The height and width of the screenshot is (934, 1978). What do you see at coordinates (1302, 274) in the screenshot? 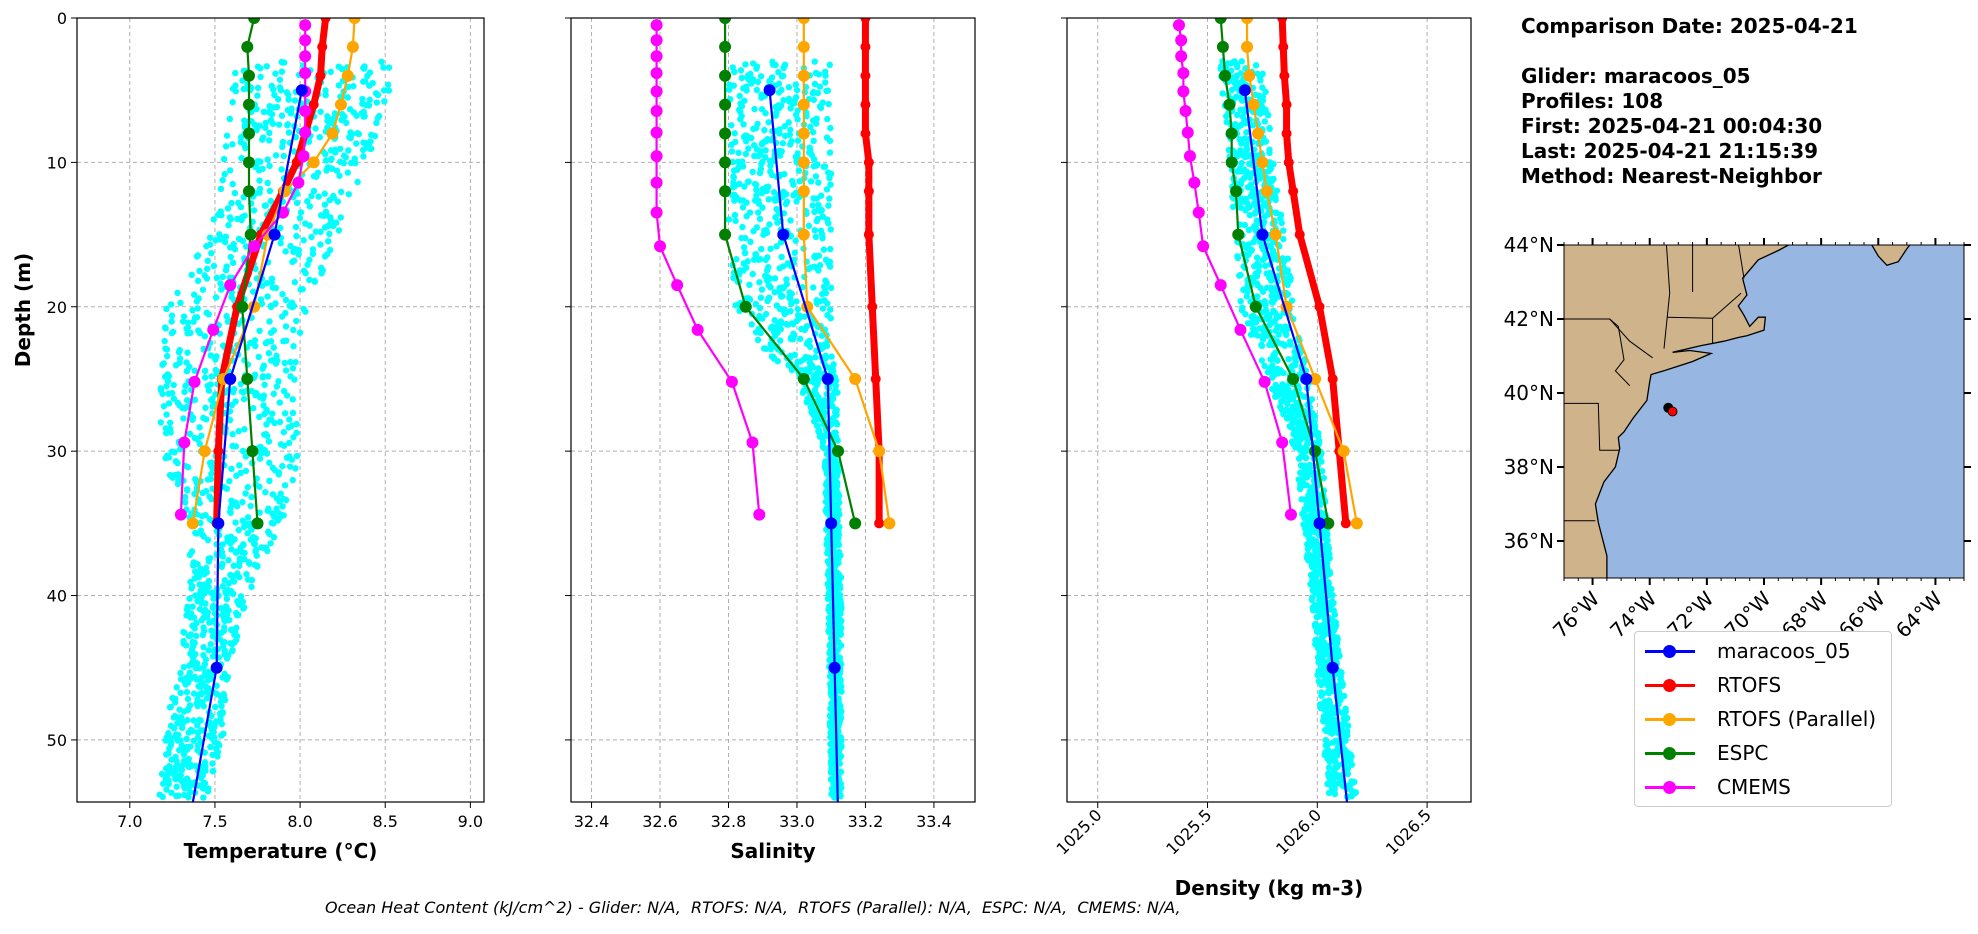
I see `series-rtofs-parallel-` at bounding box center [1302, 274].